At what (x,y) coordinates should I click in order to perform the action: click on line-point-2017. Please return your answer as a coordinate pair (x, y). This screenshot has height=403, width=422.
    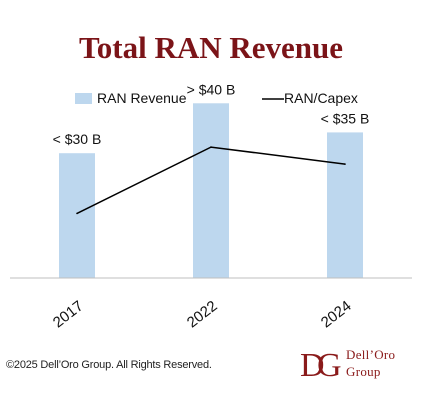
    Looking at the image, I should click on (77, 213).